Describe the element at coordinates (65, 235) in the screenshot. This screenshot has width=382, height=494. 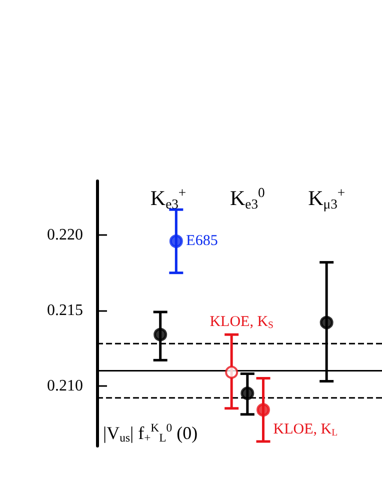
I see `y-tick-label: 0.220` at that location.